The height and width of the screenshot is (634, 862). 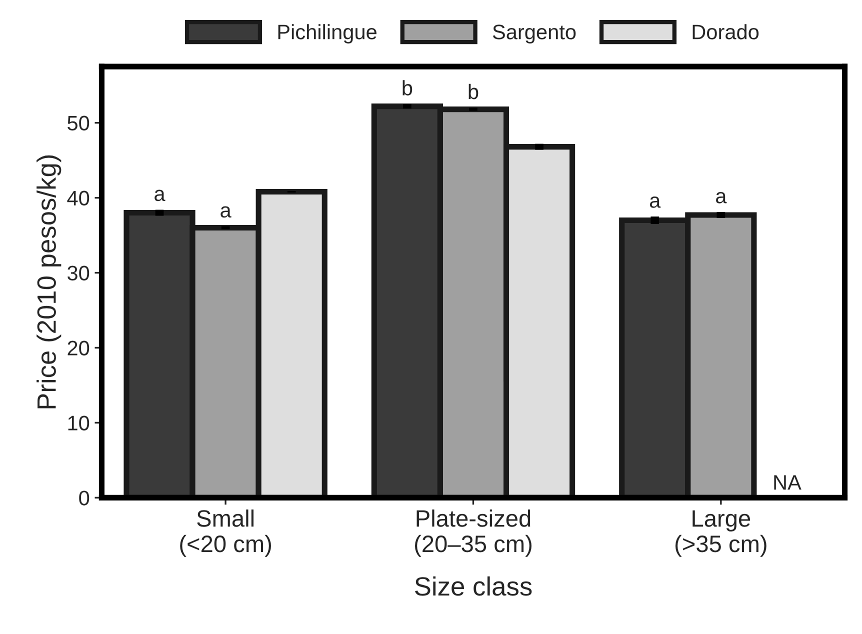 What do you see at coordinates (79, 273) in the screenshot?
I see `y-tick-label: 30` at bounding box center [79, 273].